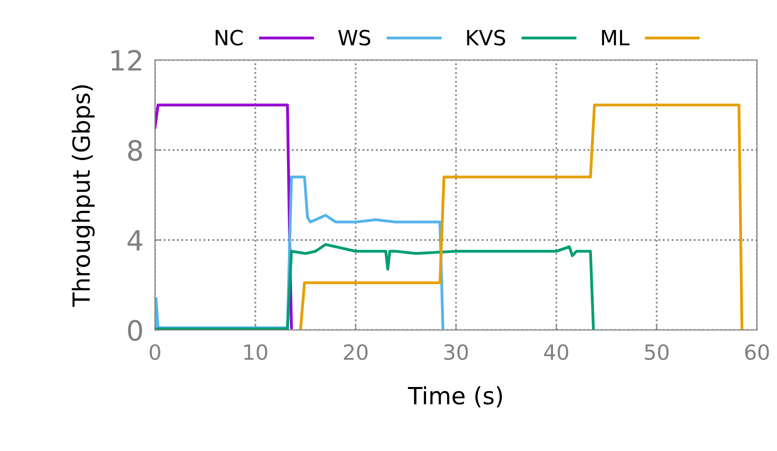  I want to click on x-tick-label: 10, so click(256, 352).